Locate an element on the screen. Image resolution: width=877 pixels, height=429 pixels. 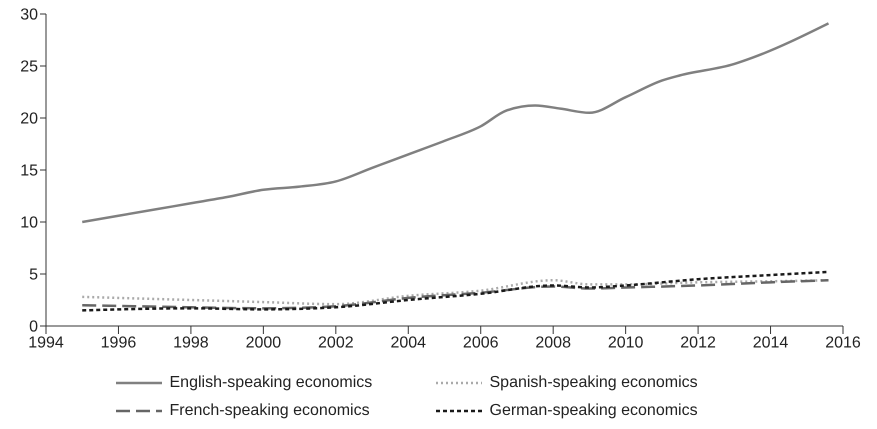
x-tick-label: 2006 is located at coordinates (480, 343).